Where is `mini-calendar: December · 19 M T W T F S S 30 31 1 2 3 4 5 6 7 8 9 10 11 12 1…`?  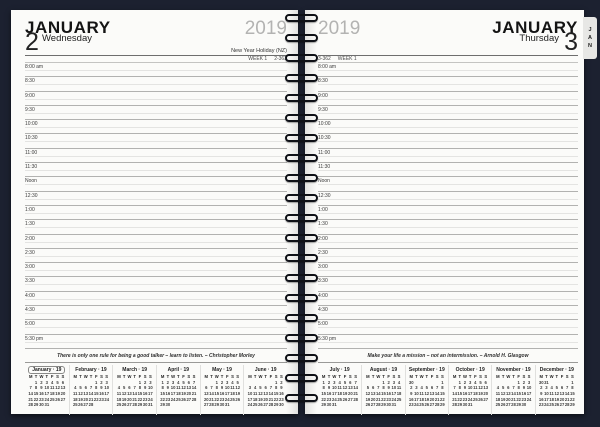
mini-calendar: December · 19 M T W T F S S 30 31 1 2 3 4 5 6 7 8 9 10 11 12 1… is located at coordinates (556, 390).